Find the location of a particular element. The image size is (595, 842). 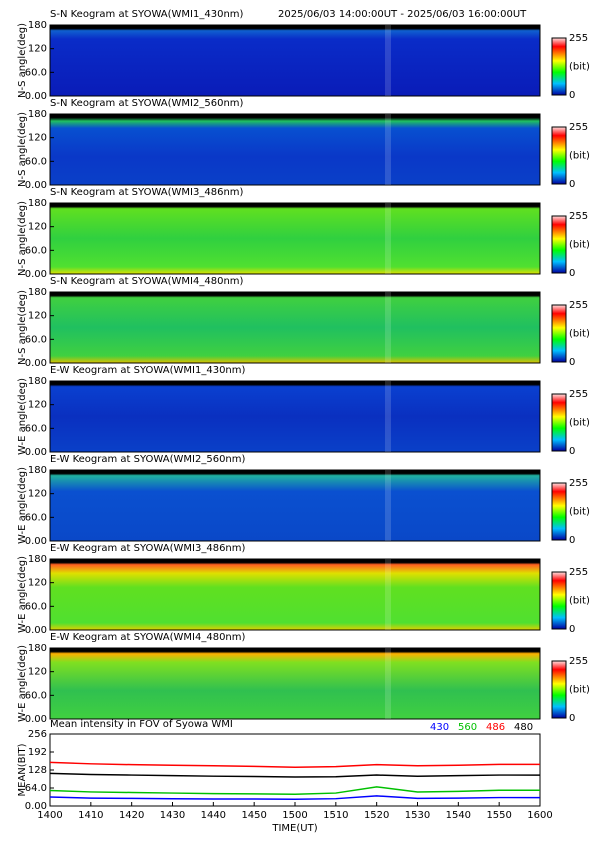

y-tick-label: 192 is located at coordinates (37, 752).